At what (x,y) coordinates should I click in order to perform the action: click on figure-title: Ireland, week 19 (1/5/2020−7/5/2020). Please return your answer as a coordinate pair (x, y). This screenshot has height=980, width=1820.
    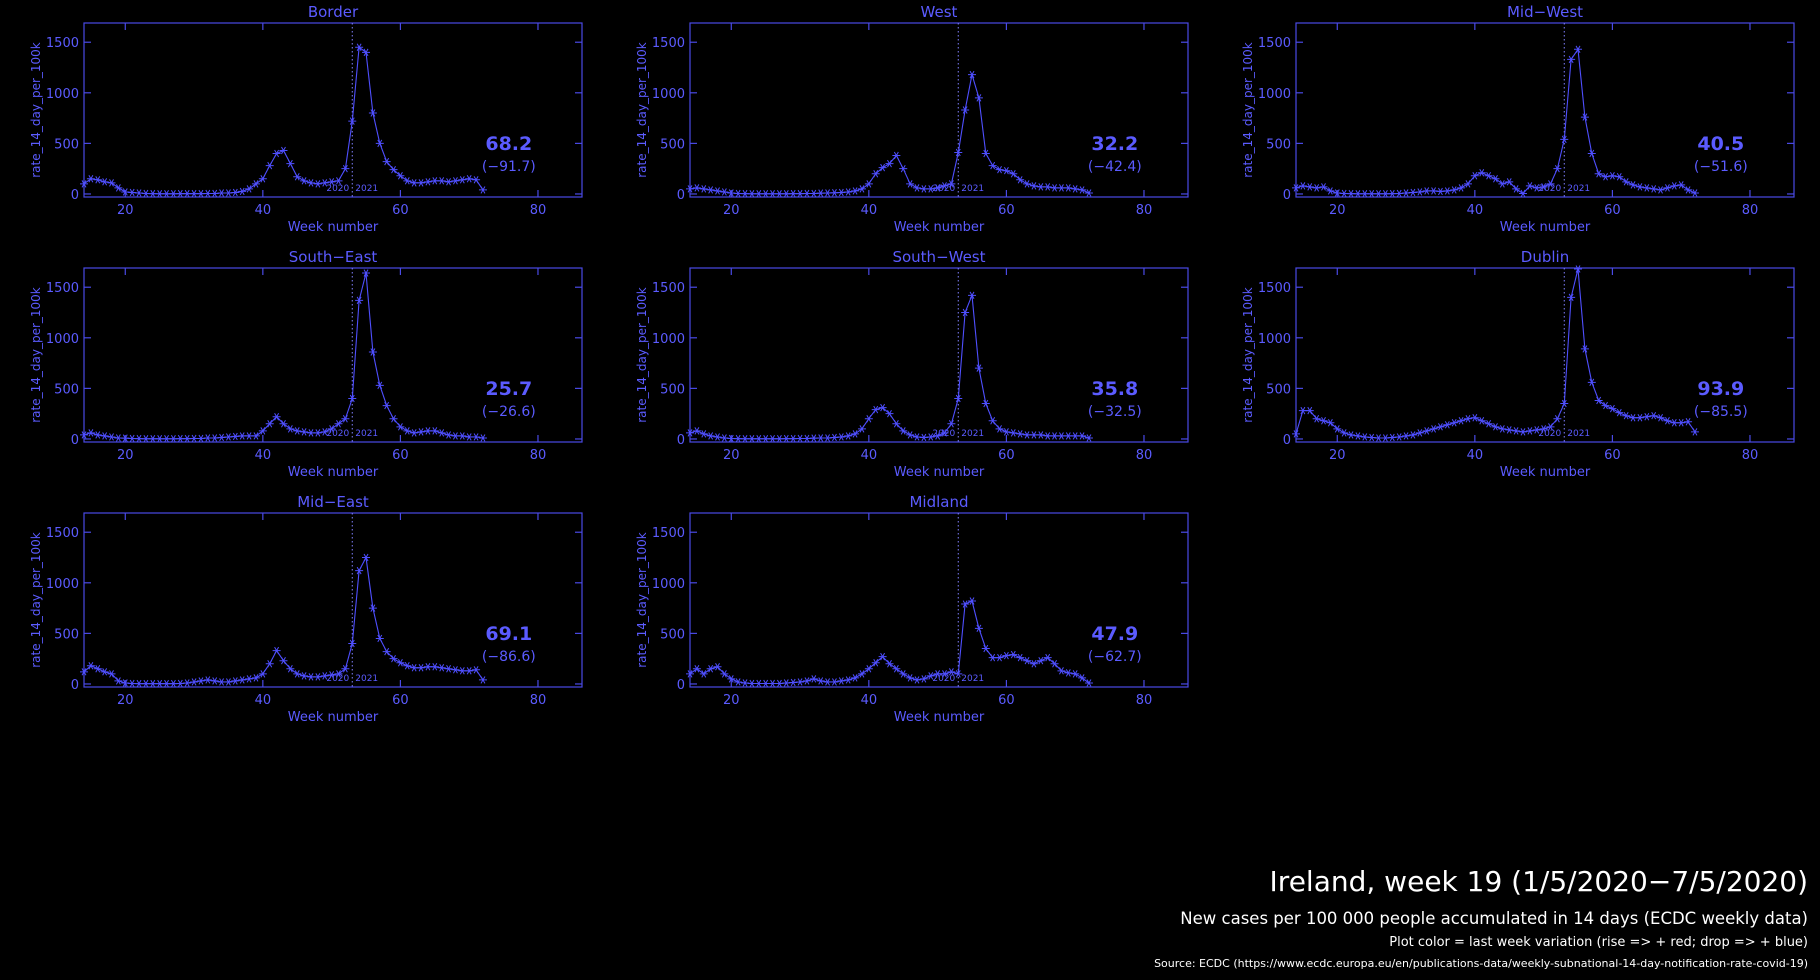
    Looking at the image, I should click on (1539, 881).